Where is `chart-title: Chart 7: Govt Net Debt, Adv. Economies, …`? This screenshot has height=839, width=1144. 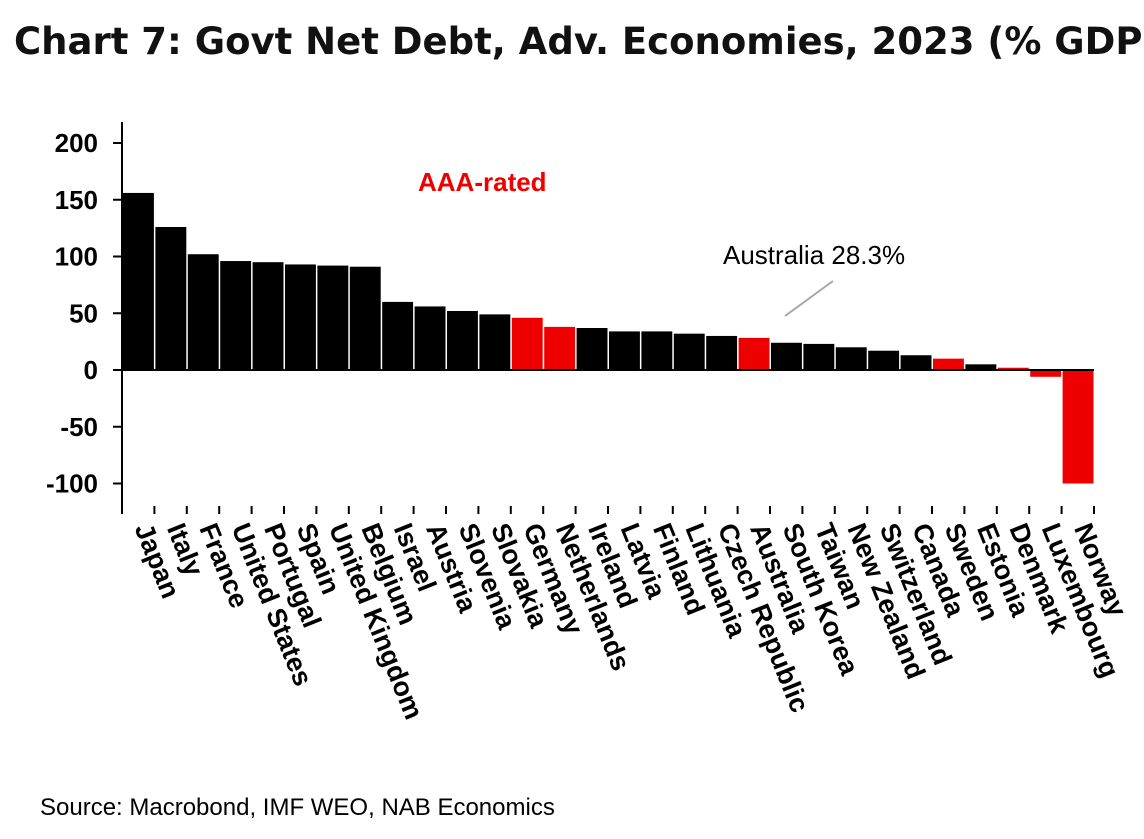
chart-title: Chart 7: Govt Net Debt, Adv. Economies, … is located at coordinates (579, 41).